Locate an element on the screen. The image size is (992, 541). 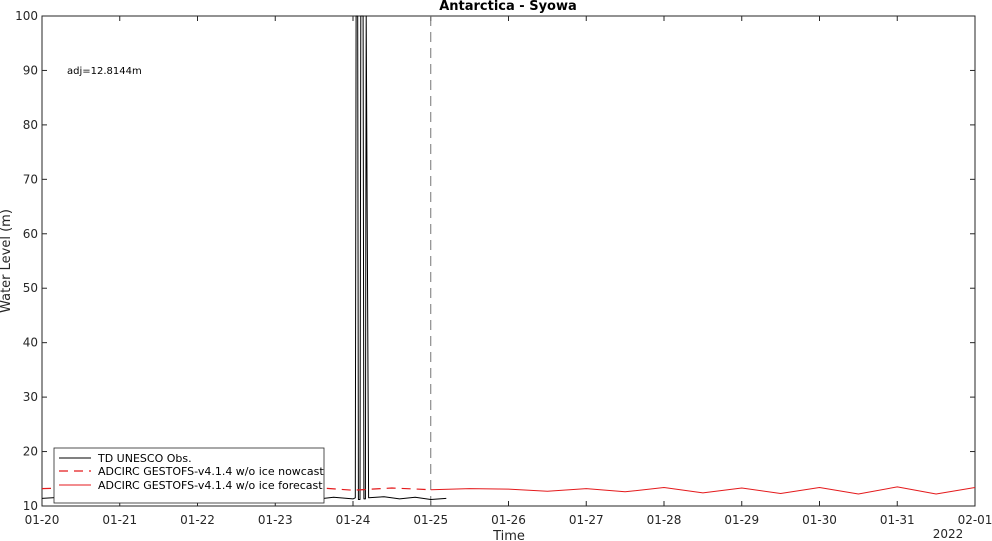
y-tick-label: 80 is located at coordinates (30, 125).